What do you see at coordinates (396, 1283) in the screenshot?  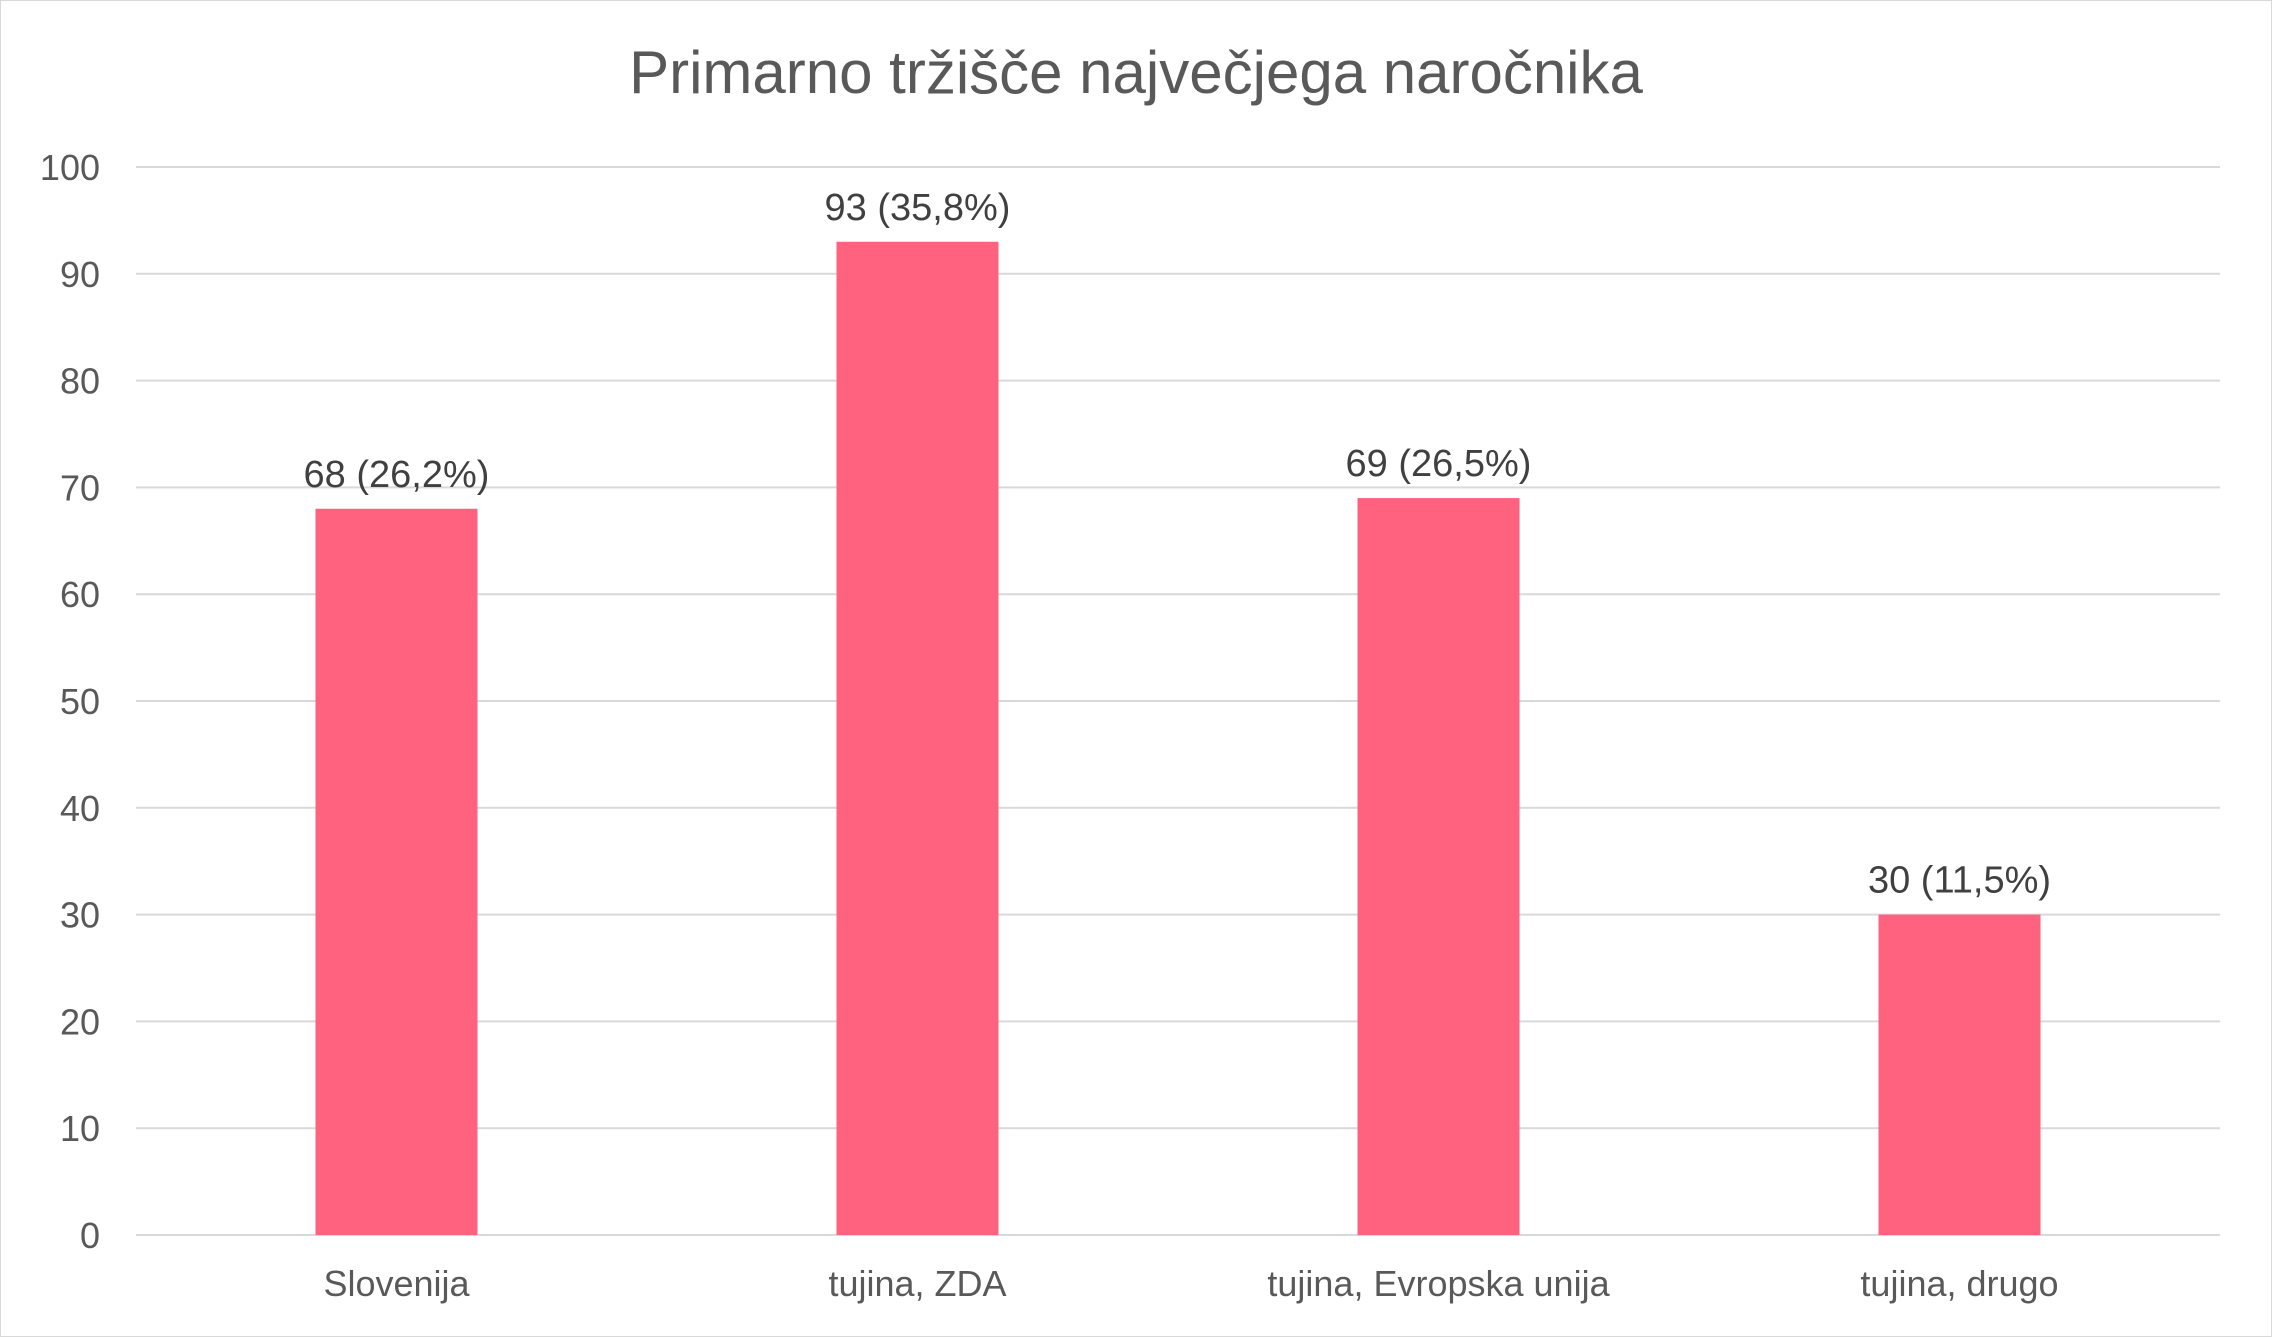 I see `x-tick-label: Slovenija` at bounding box center [396, 1283].